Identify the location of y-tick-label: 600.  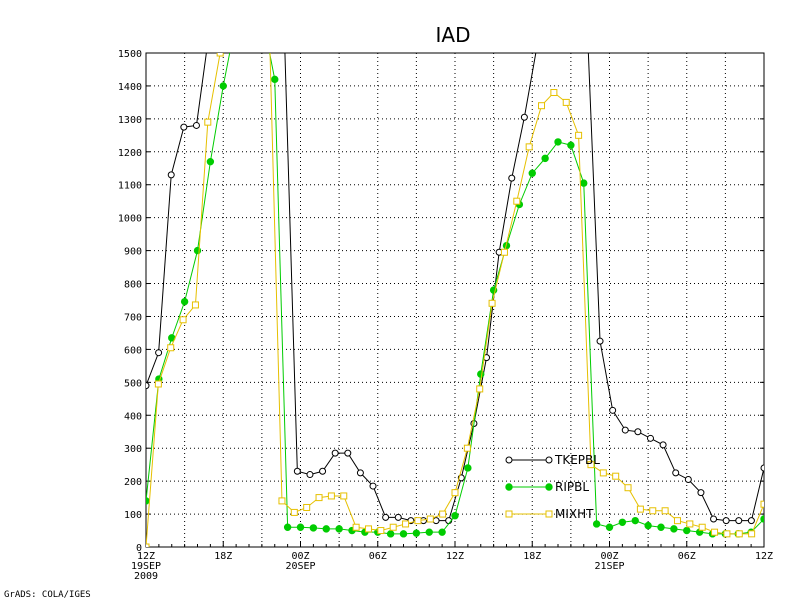
(133, 350).